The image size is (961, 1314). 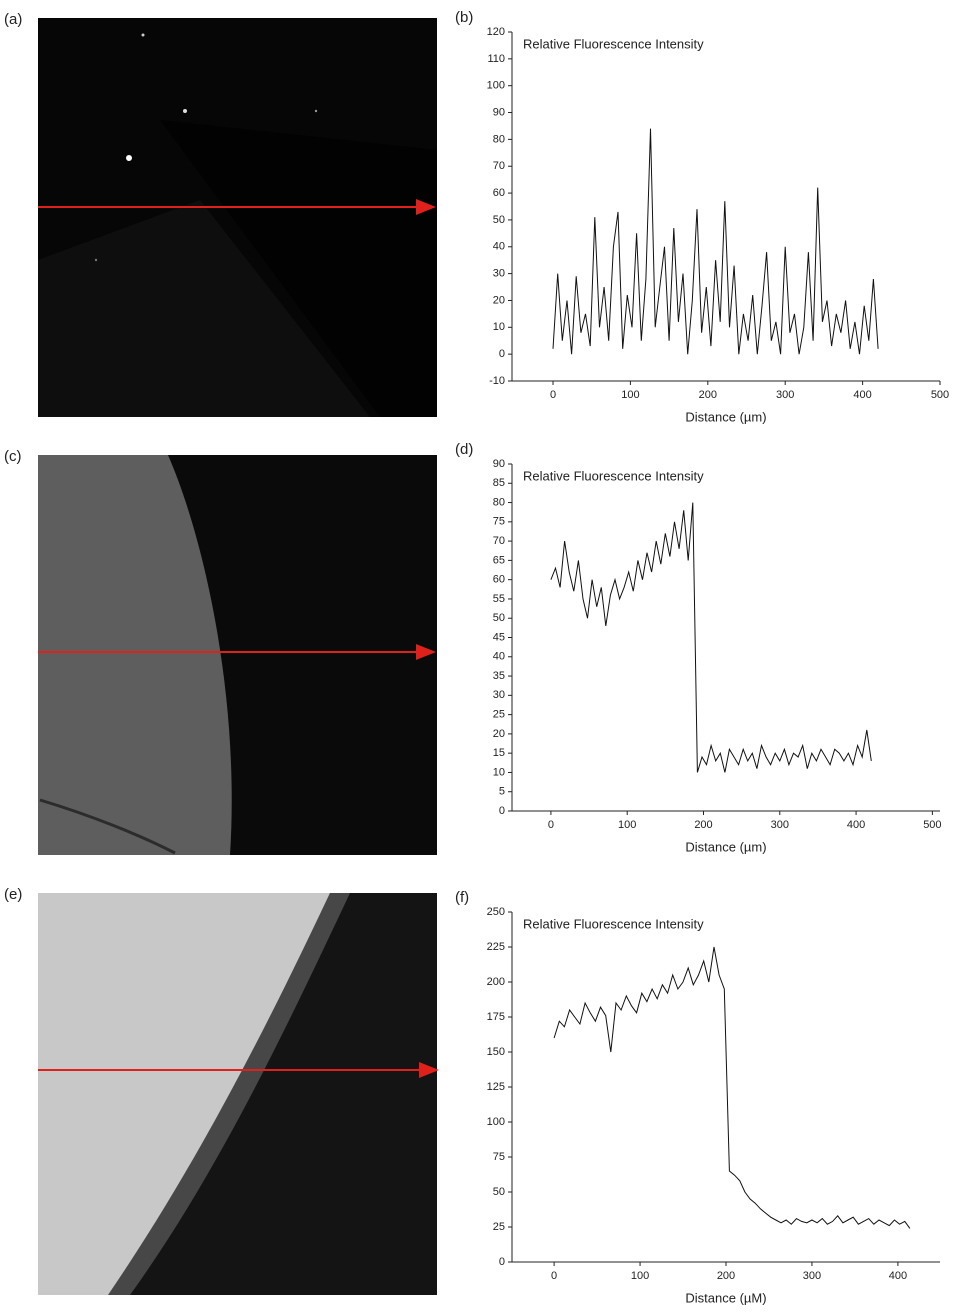 What do you see at coordinates (238, 1094) in the screenshot?
I see `image-e` at bounding box center [238, 1094].